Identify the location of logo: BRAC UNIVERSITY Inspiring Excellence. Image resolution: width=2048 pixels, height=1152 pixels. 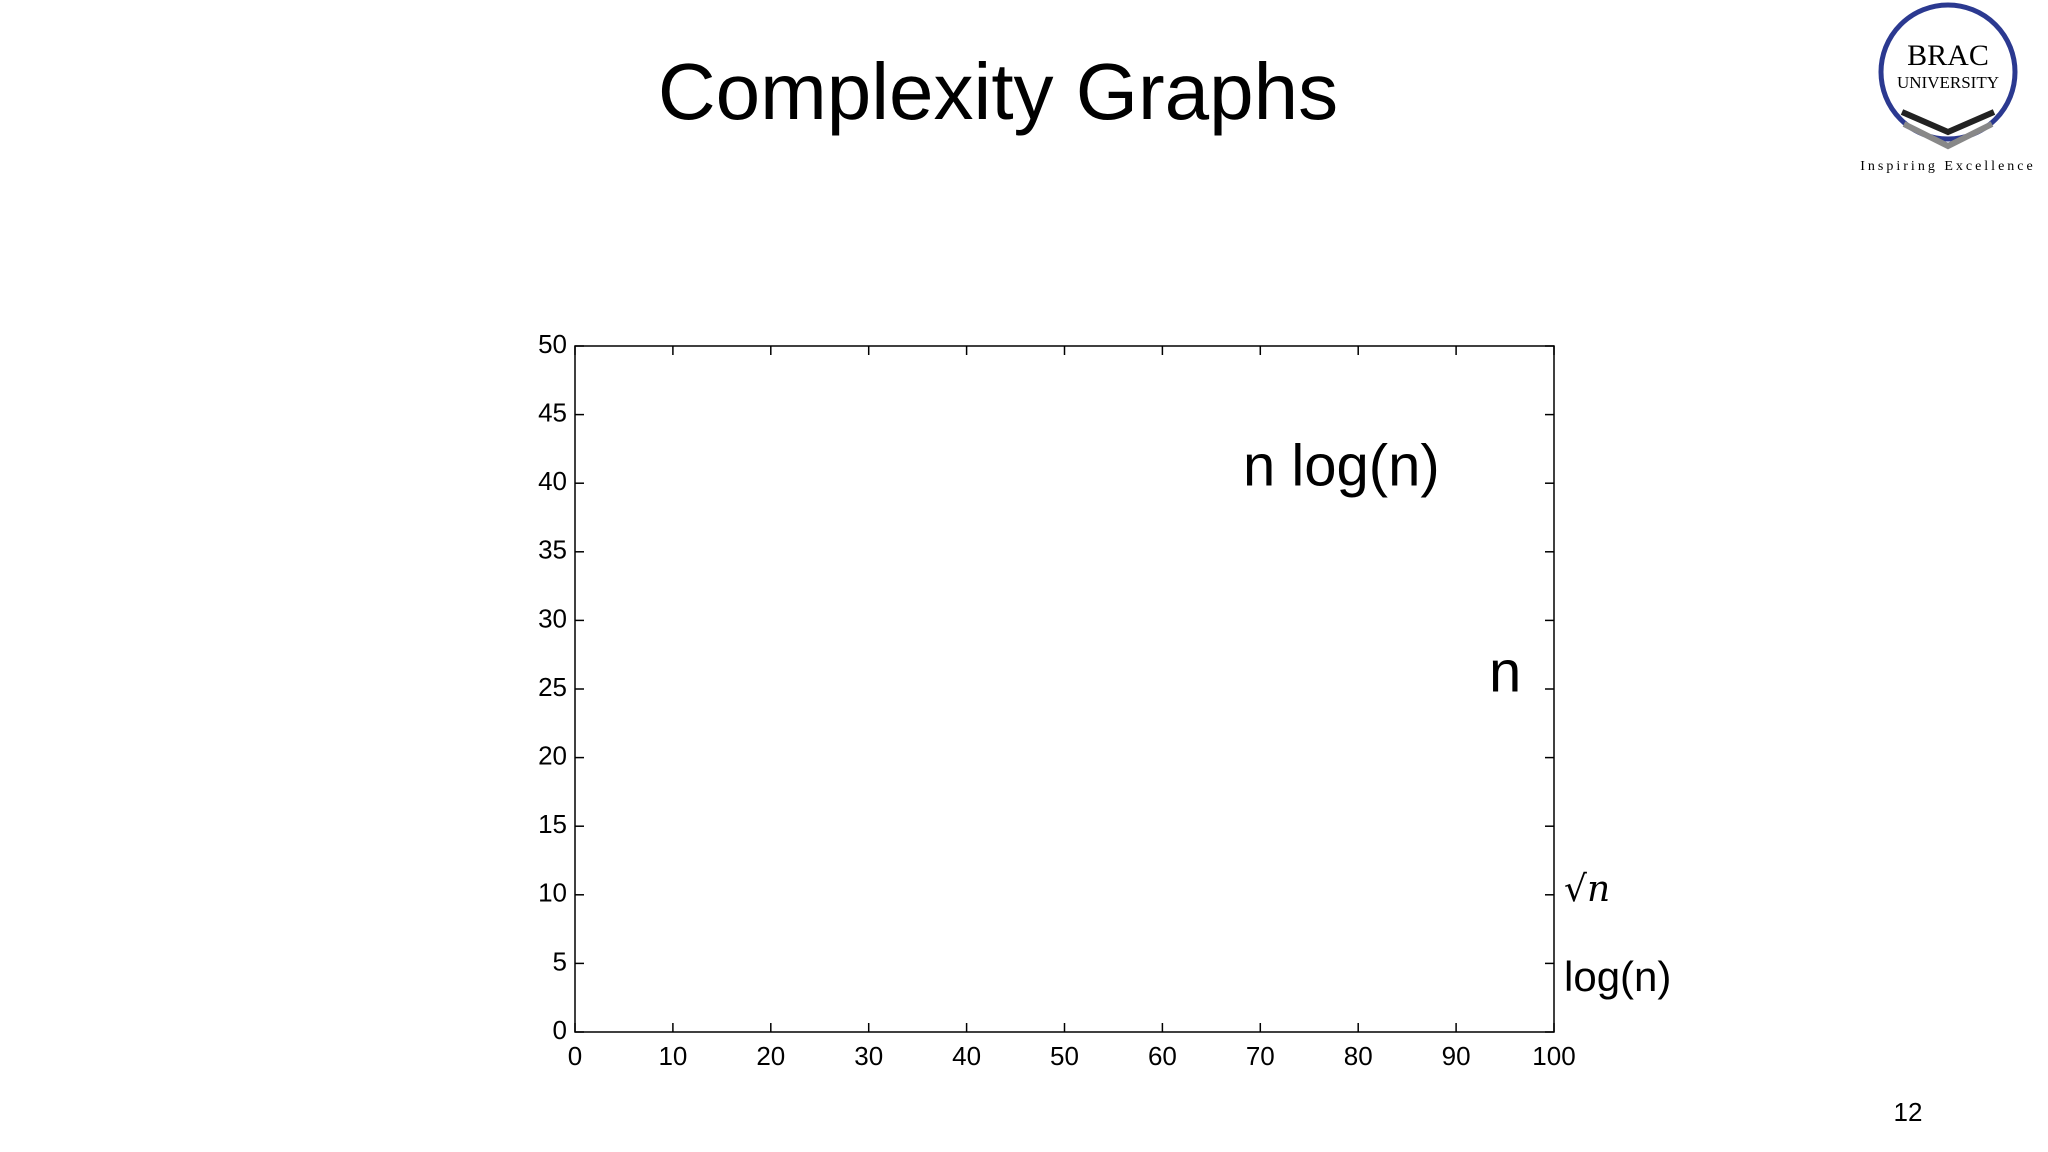
(1947, 88).